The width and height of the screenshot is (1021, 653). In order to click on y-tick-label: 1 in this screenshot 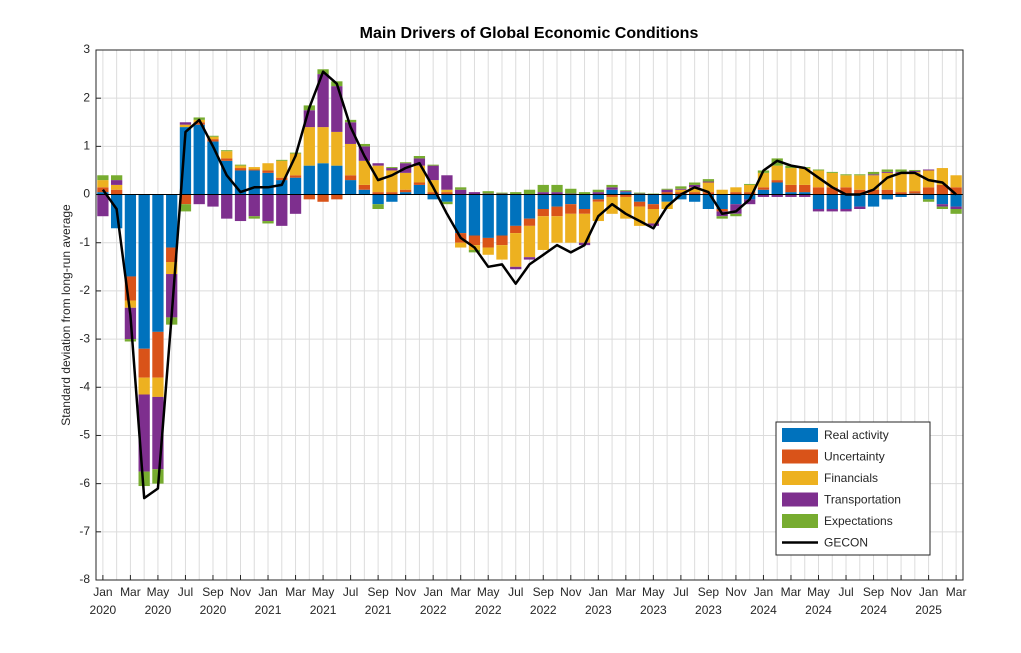, I will do `click(86, 146)`.